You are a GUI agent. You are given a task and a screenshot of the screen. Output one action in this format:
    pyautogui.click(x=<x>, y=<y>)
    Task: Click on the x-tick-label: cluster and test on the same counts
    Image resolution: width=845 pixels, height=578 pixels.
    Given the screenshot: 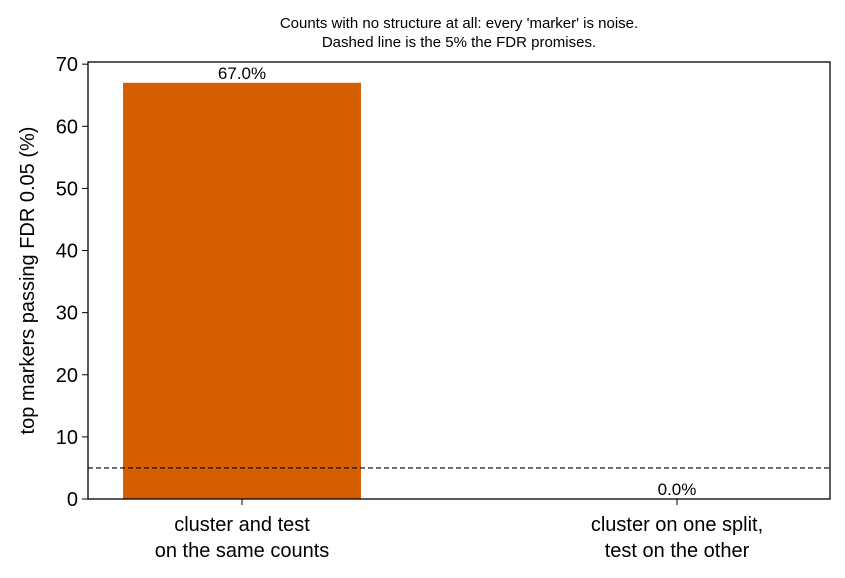 What is the action you would take?
    pyautogui.click(x=242, y=538)
    